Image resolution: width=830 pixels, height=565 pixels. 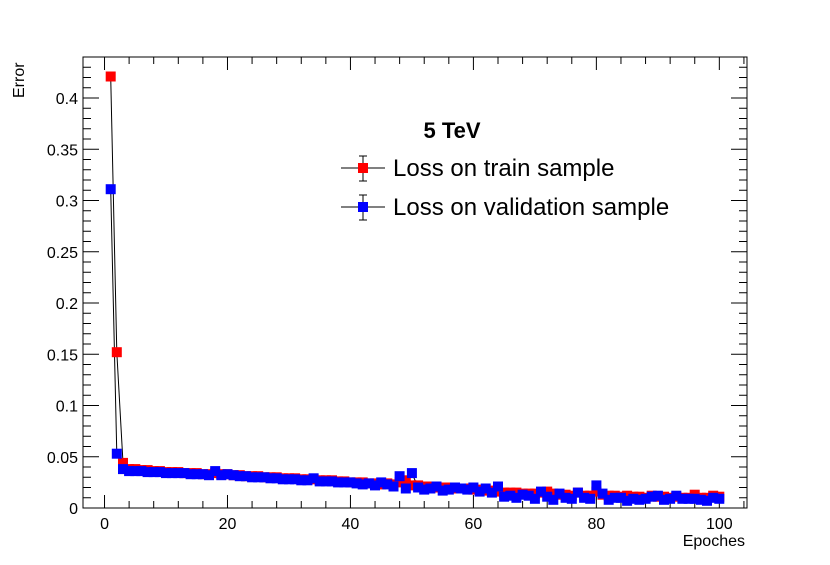 What do you see at coordinates (67, 407) in the screenshot?
I see `y-tick-label: 0.1` at bounding box center [67, 407].